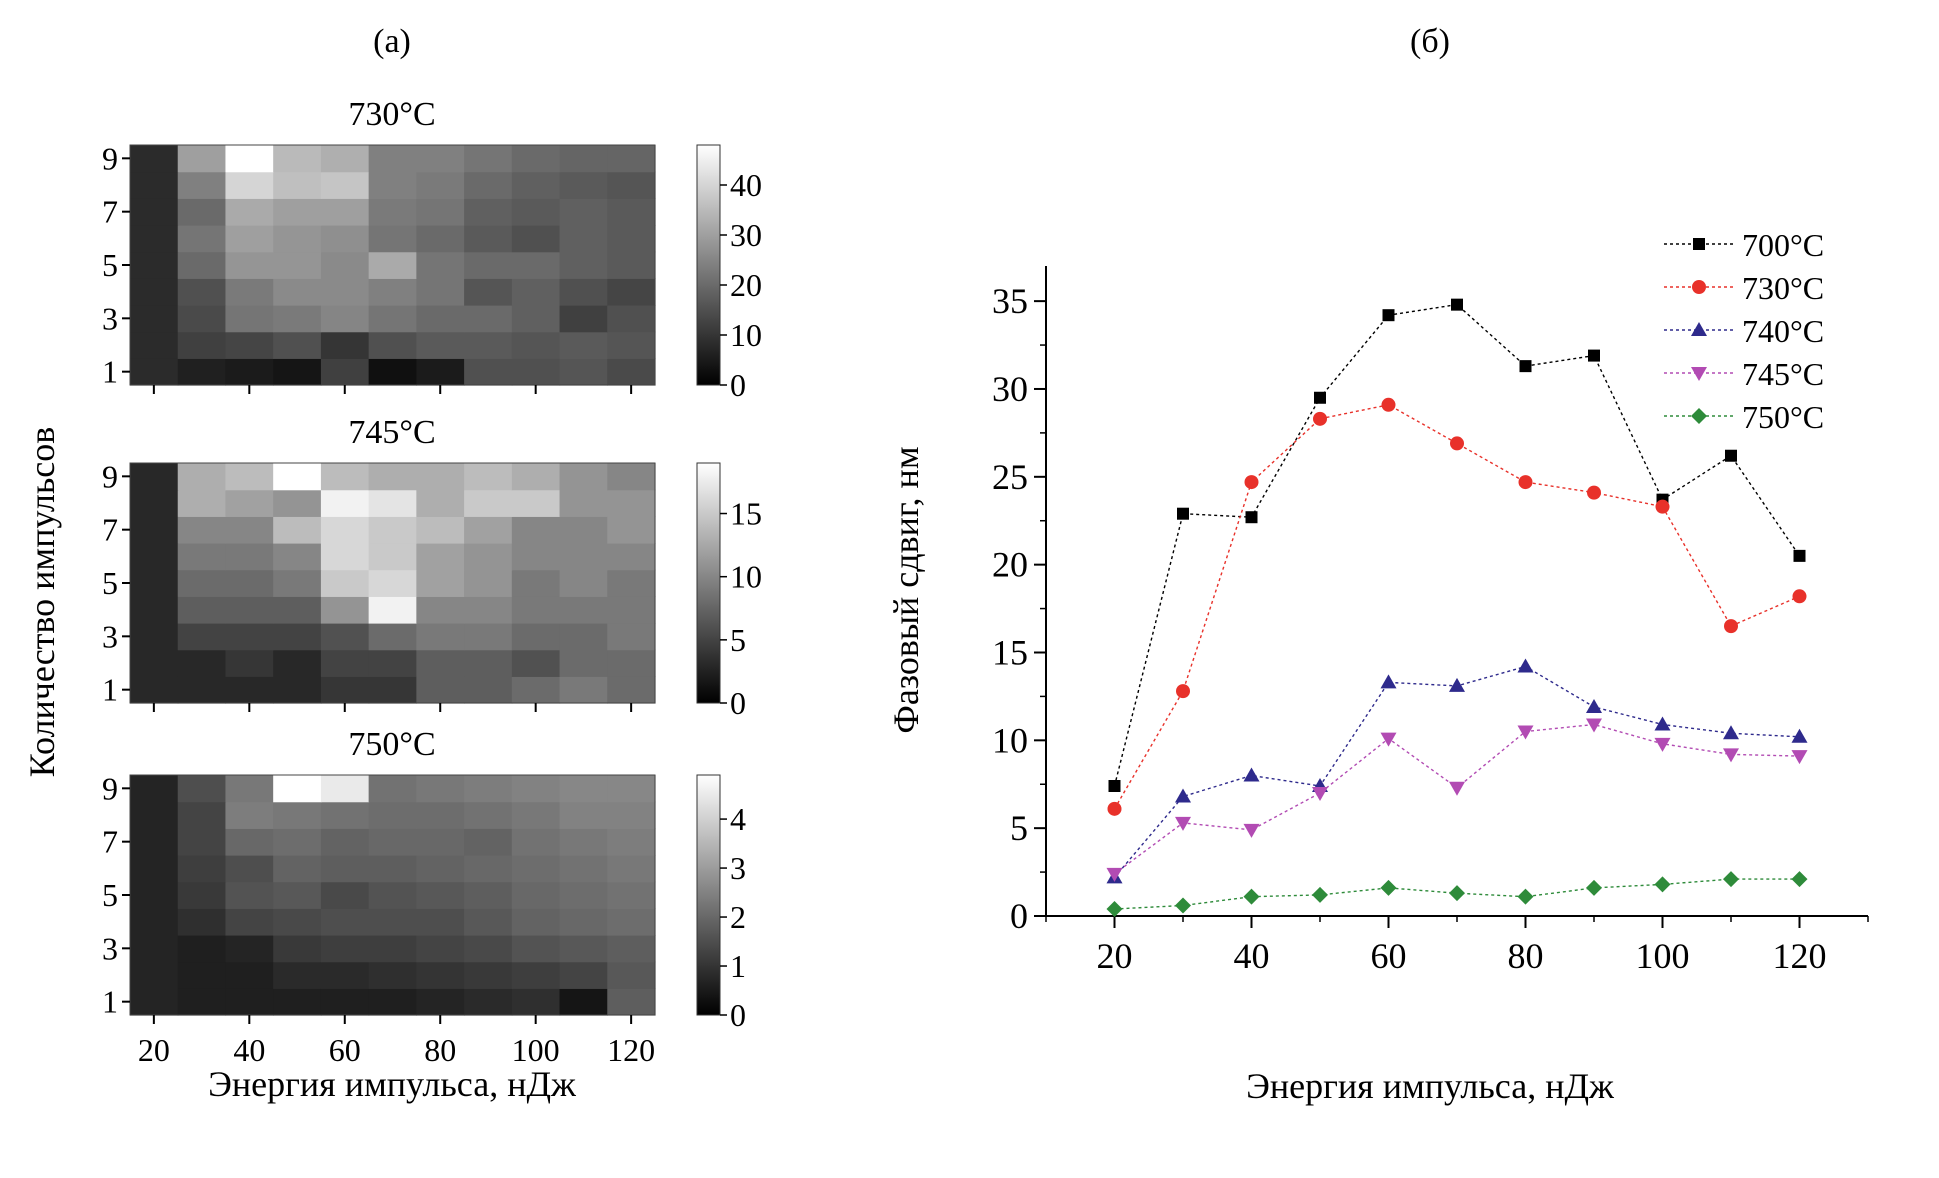 The height and width of the screenshot is (1178, 1939). Describe the element at coordinates (110, 895) in the screenshot. I see `heatmap-y-tick-label: 5` at that location.